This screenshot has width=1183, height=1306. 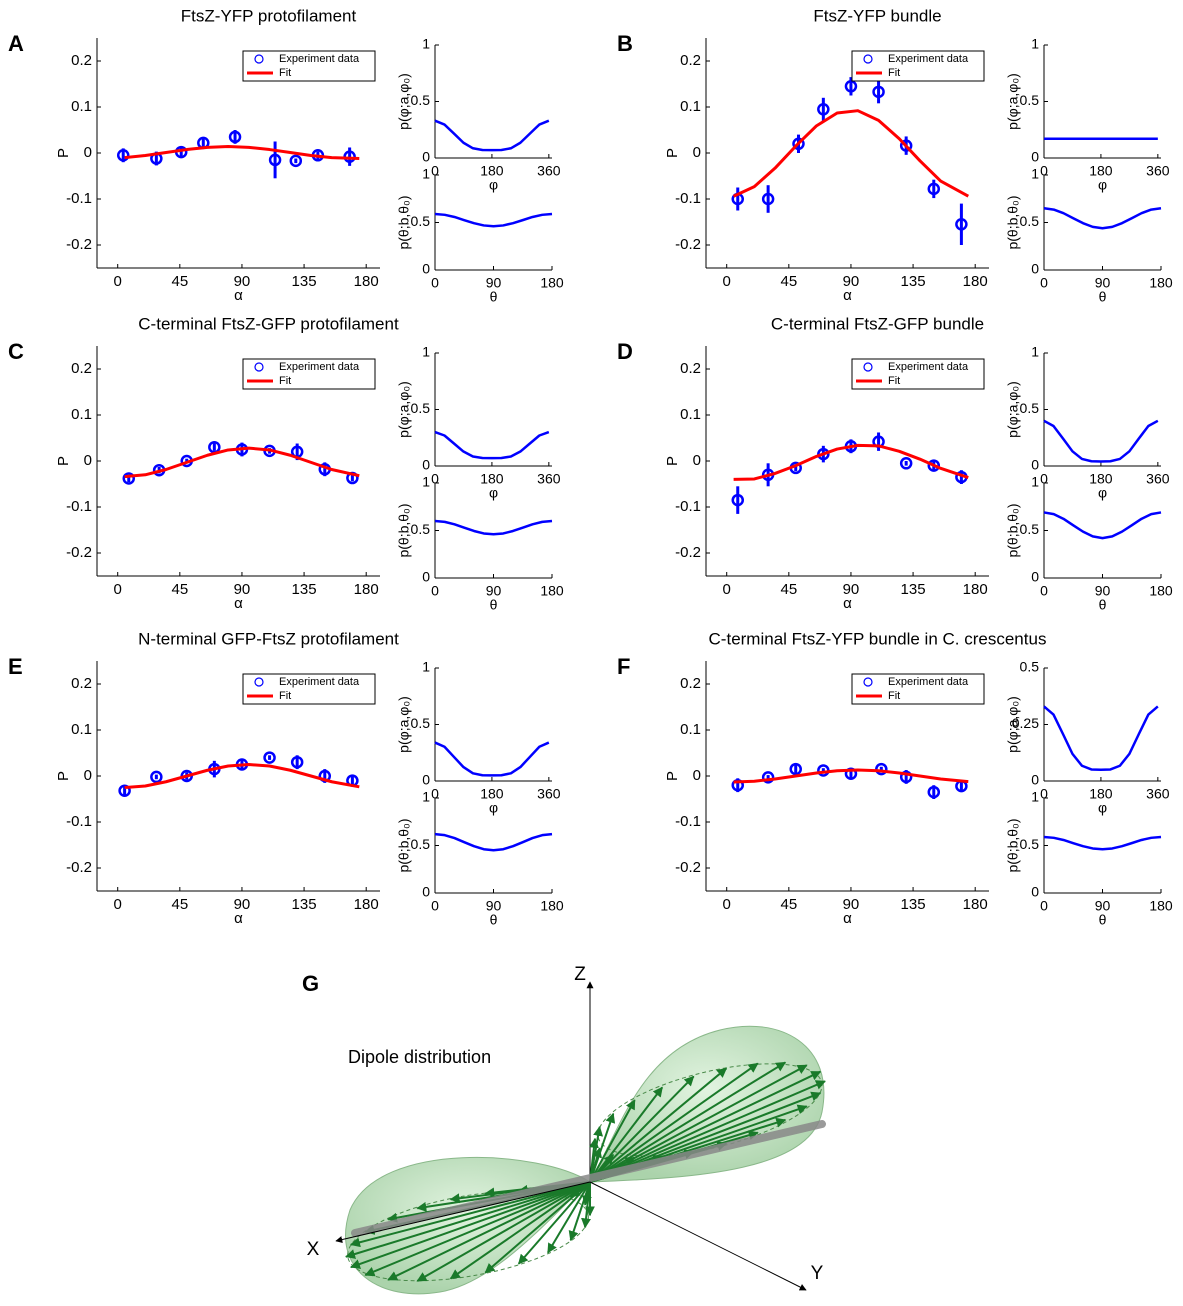 What do you see at coordinates (698, 1236) in the screenshot?
I see `y-axis` at bounding box center [698, 1236].